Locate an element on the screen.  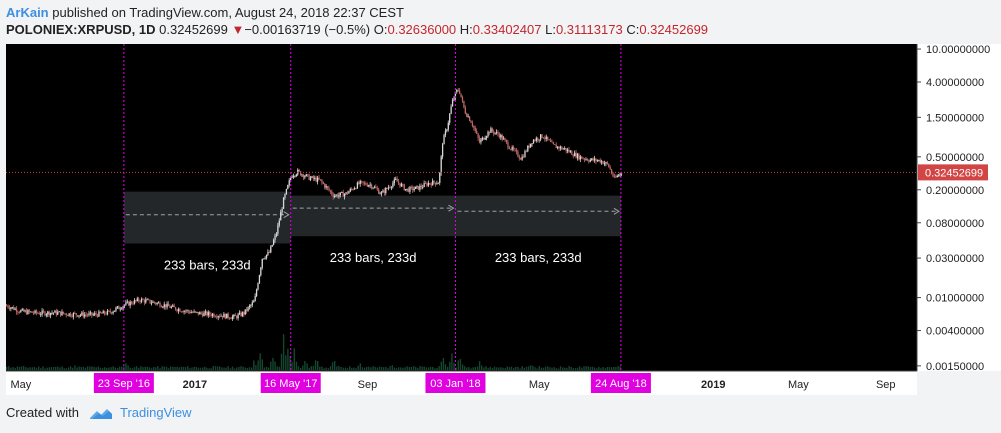
down-triangle-icon: ▼ is located at coordinates (238, 29).